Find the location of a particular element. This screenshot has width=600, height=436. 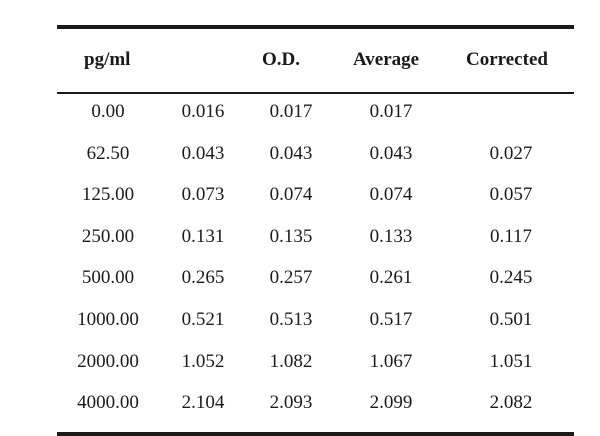

cell-od-reading-2: 0.135 is located at coordinates (291, 236).